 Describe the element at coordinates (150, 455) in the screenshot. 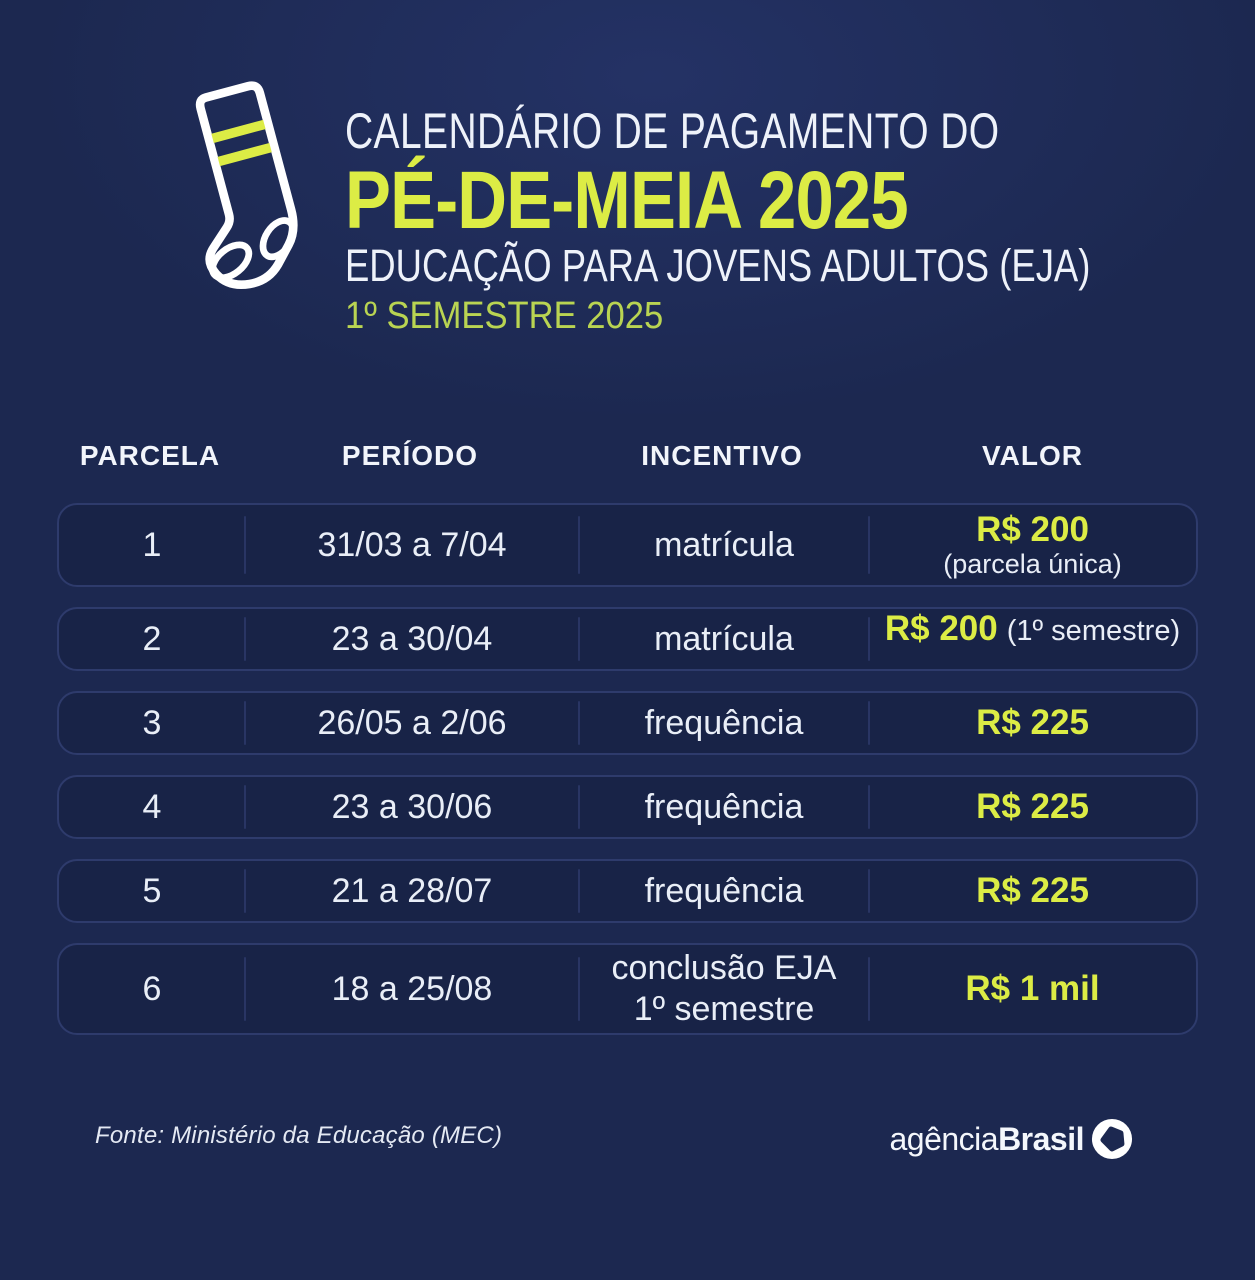

I see `column-header-parcela: PARCELA` at that location.